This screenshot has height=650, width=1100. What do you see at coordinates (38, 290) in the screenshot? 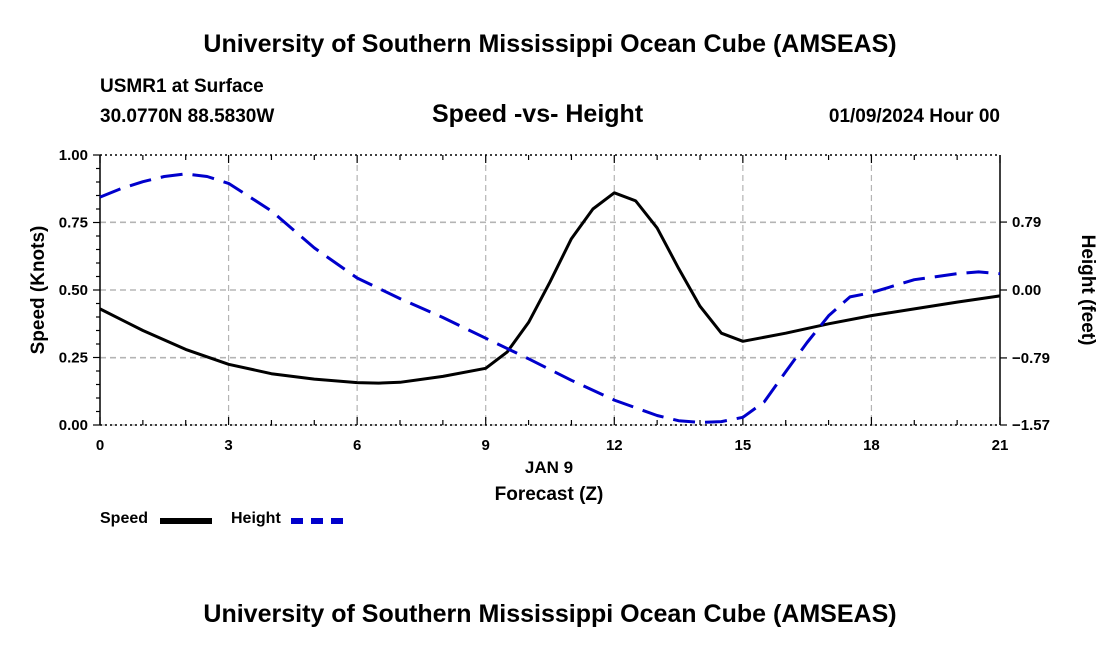
I see `y-axis-title: Speed (Knots)` at bounding box center [38, 290].